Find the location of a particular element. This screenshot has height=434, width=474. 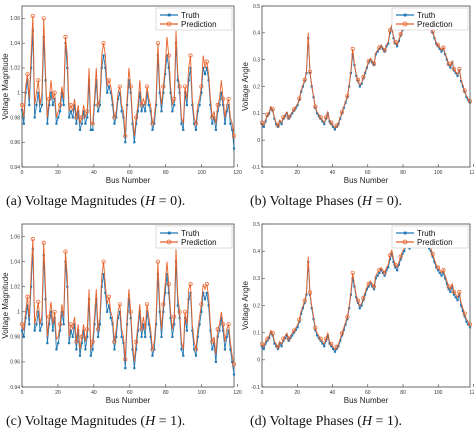

y-tick-label: 0.3 is located at coordinates (256, 279).